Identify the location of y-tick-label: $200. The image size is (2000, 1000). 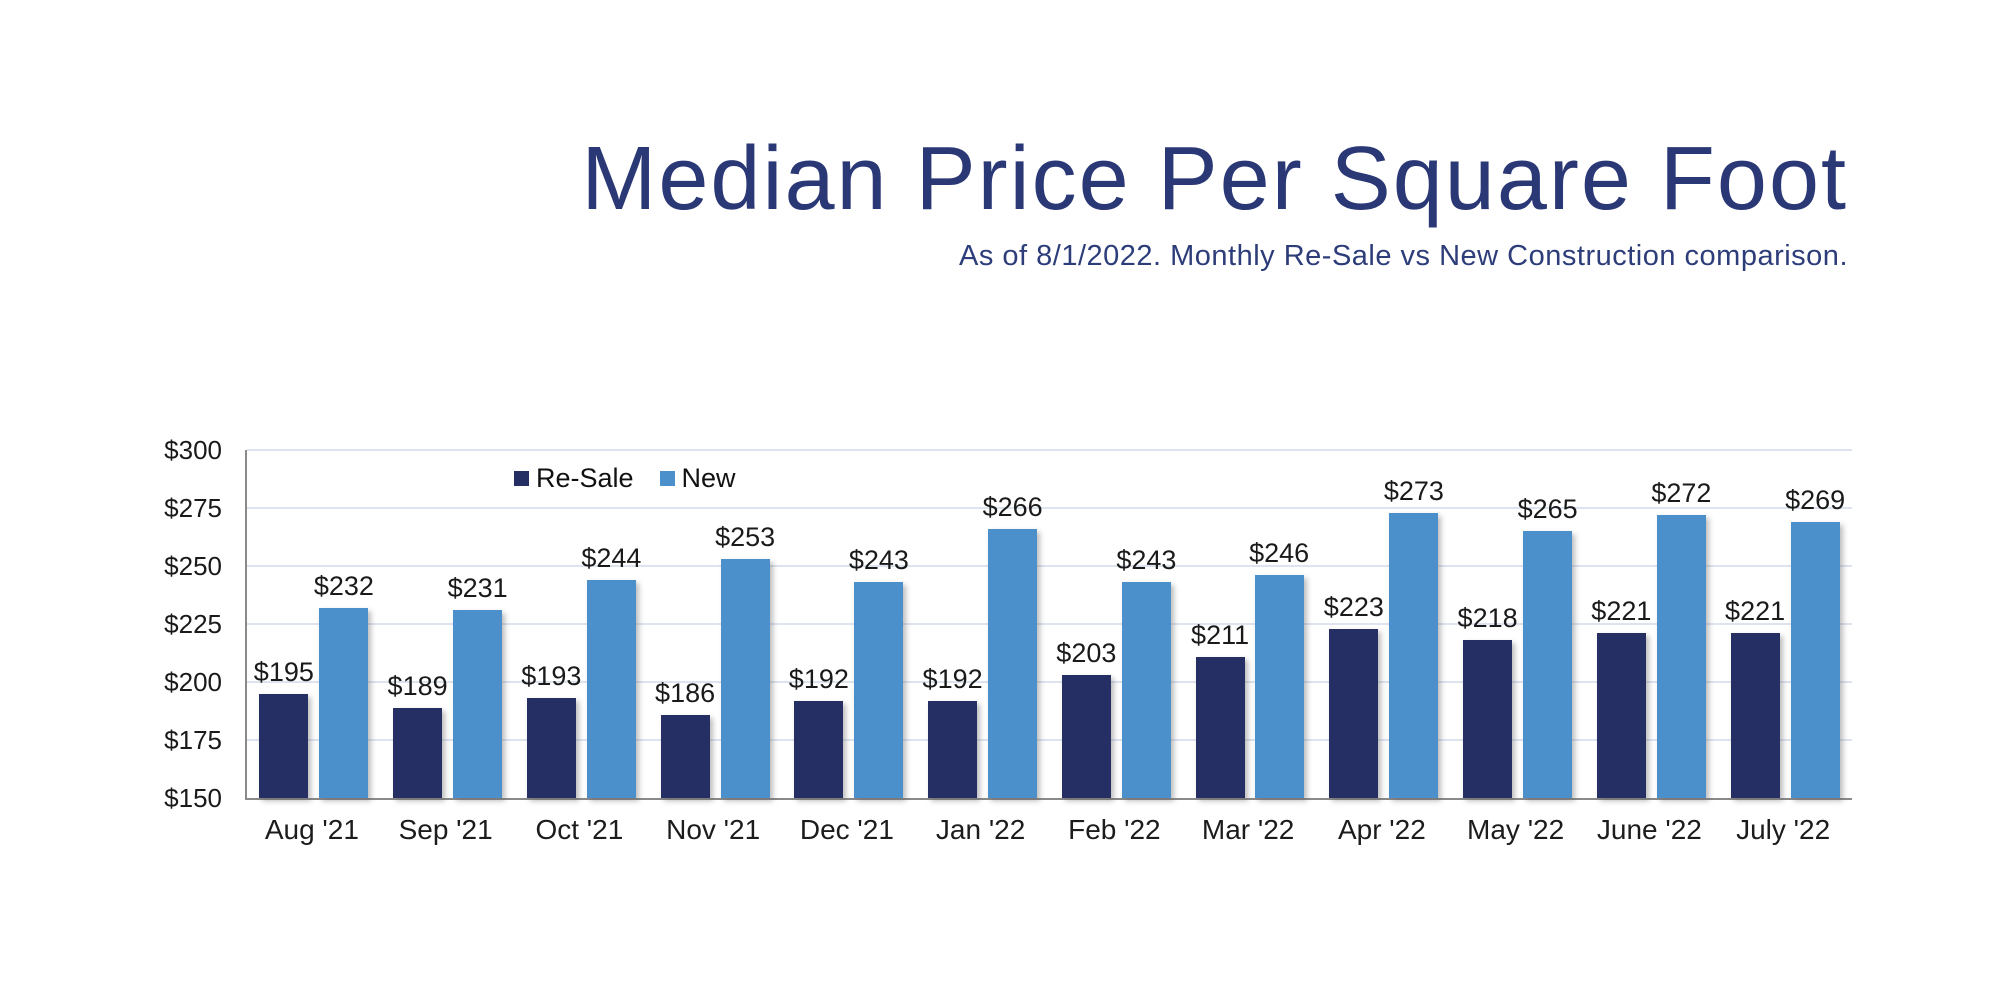
(193, 682).